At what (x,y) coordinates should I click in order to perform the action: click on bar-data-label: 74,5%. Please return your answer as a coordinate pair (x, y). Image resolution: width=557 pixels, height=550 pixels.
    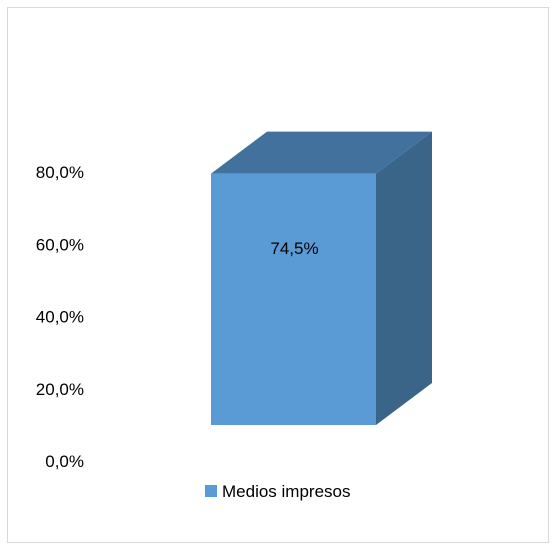
    Looking at the image, I should click on (294, 248).